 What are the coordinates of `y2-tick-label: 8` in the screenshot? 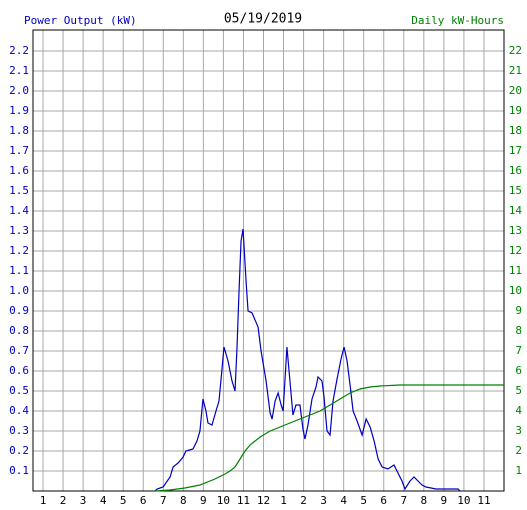 It's located at (518, 330).